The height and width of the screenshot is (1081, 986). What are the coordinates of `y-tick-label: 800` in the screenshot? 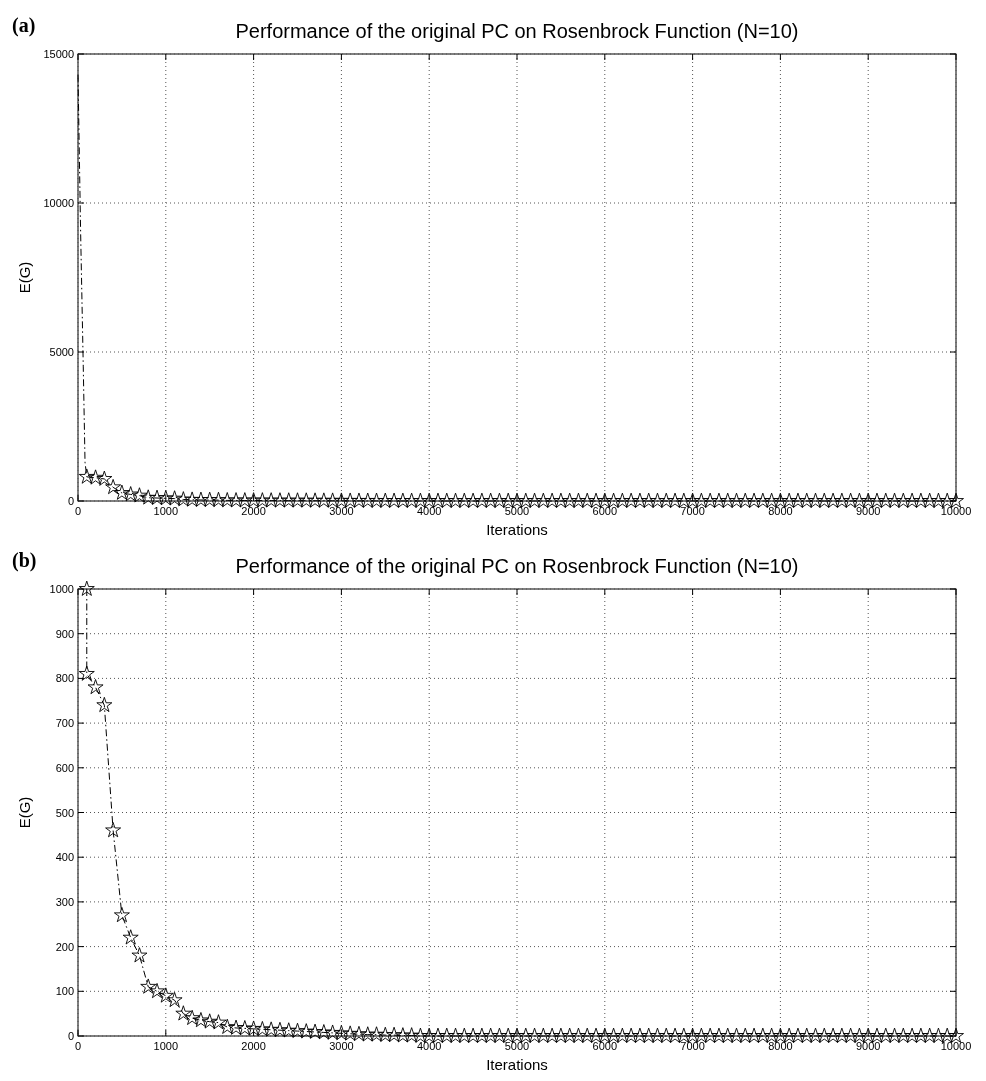 It's located at (64, 678).